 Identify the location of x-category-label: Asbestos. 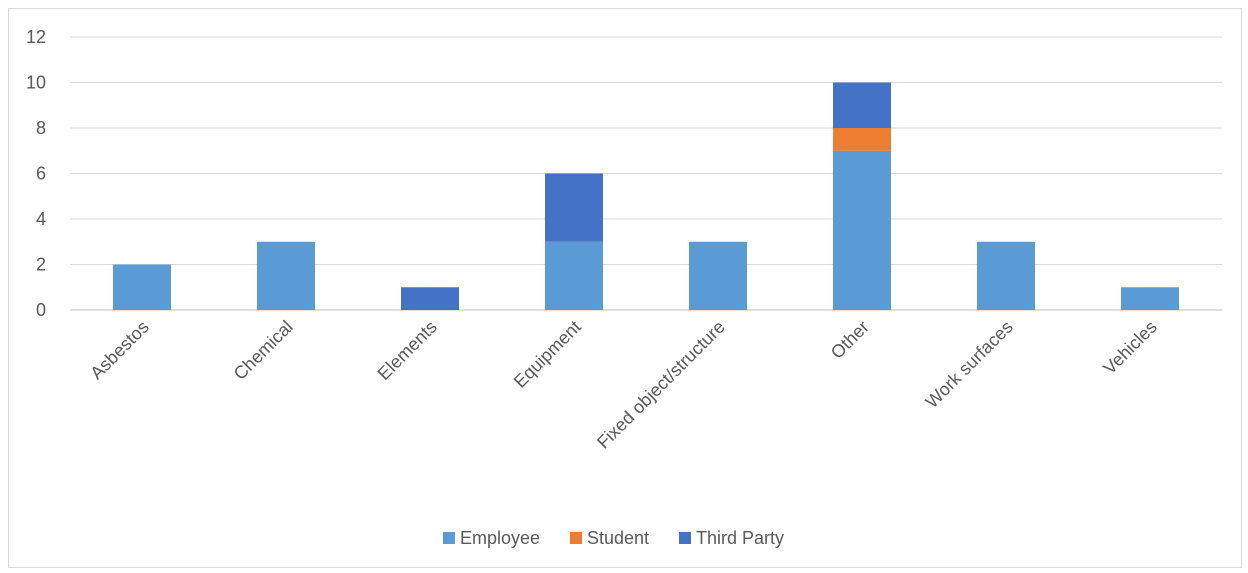
(119, 350).